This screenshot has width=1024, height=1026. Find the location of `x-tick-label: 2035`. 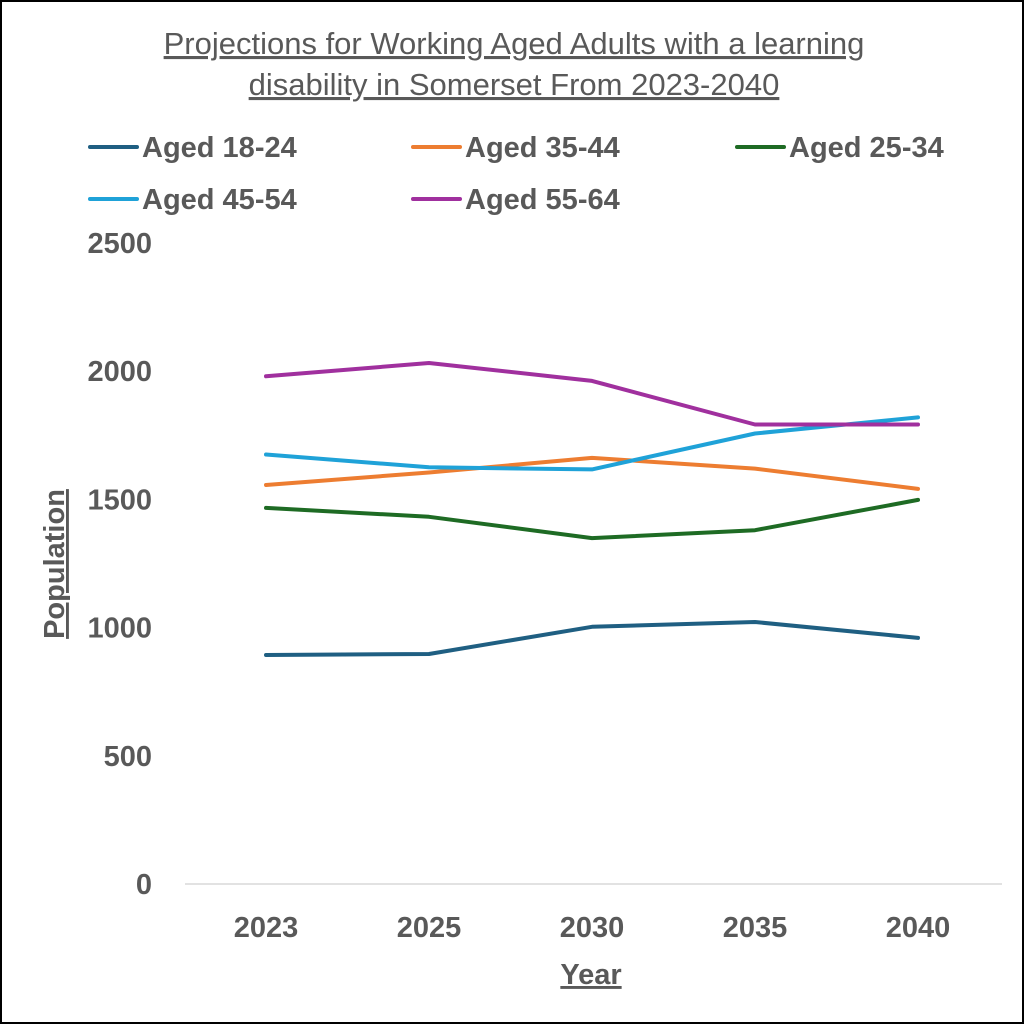

x-tick-label: 2035 is located at coordinates (755, 928).